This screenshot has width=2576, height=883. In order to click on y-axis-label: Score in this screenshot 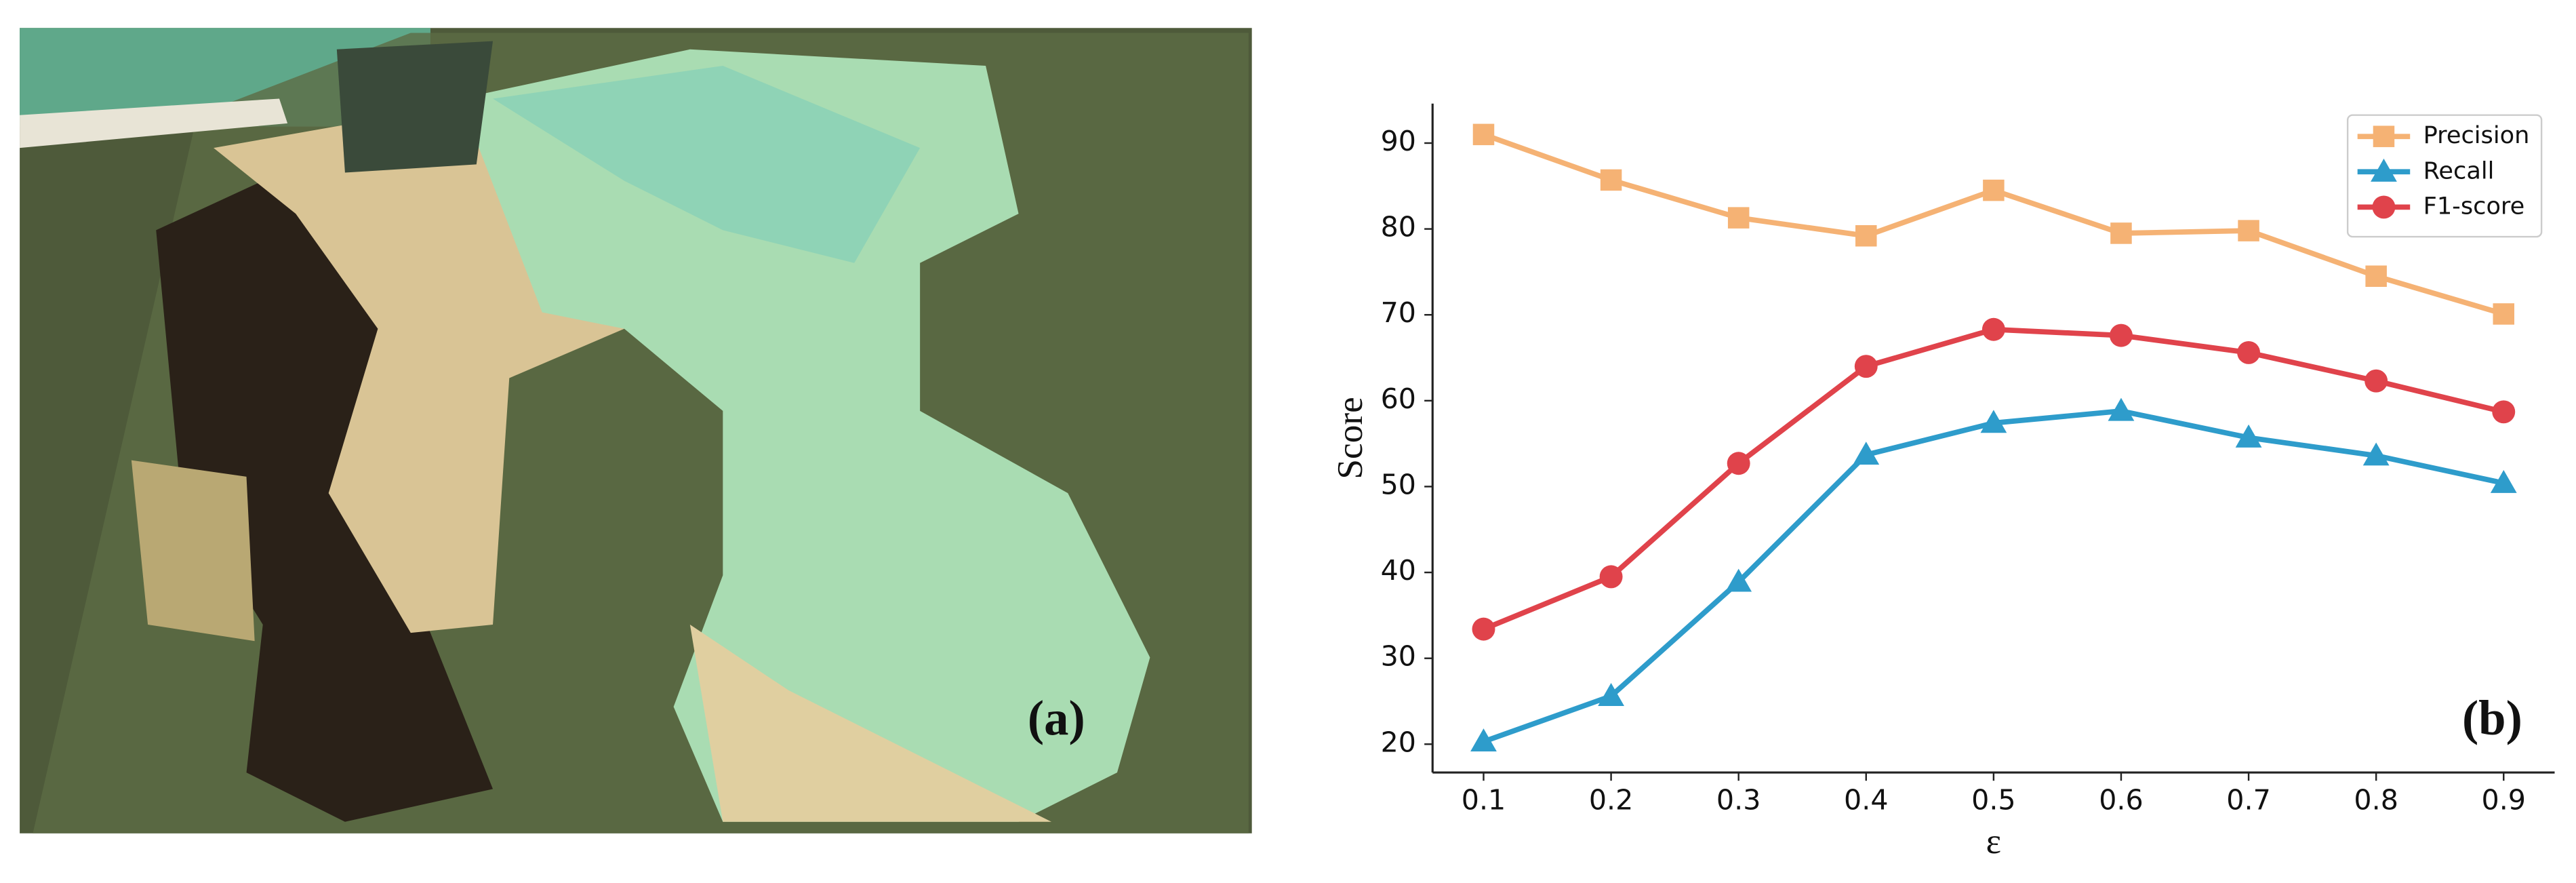, I will do `click(1349, 438)`.